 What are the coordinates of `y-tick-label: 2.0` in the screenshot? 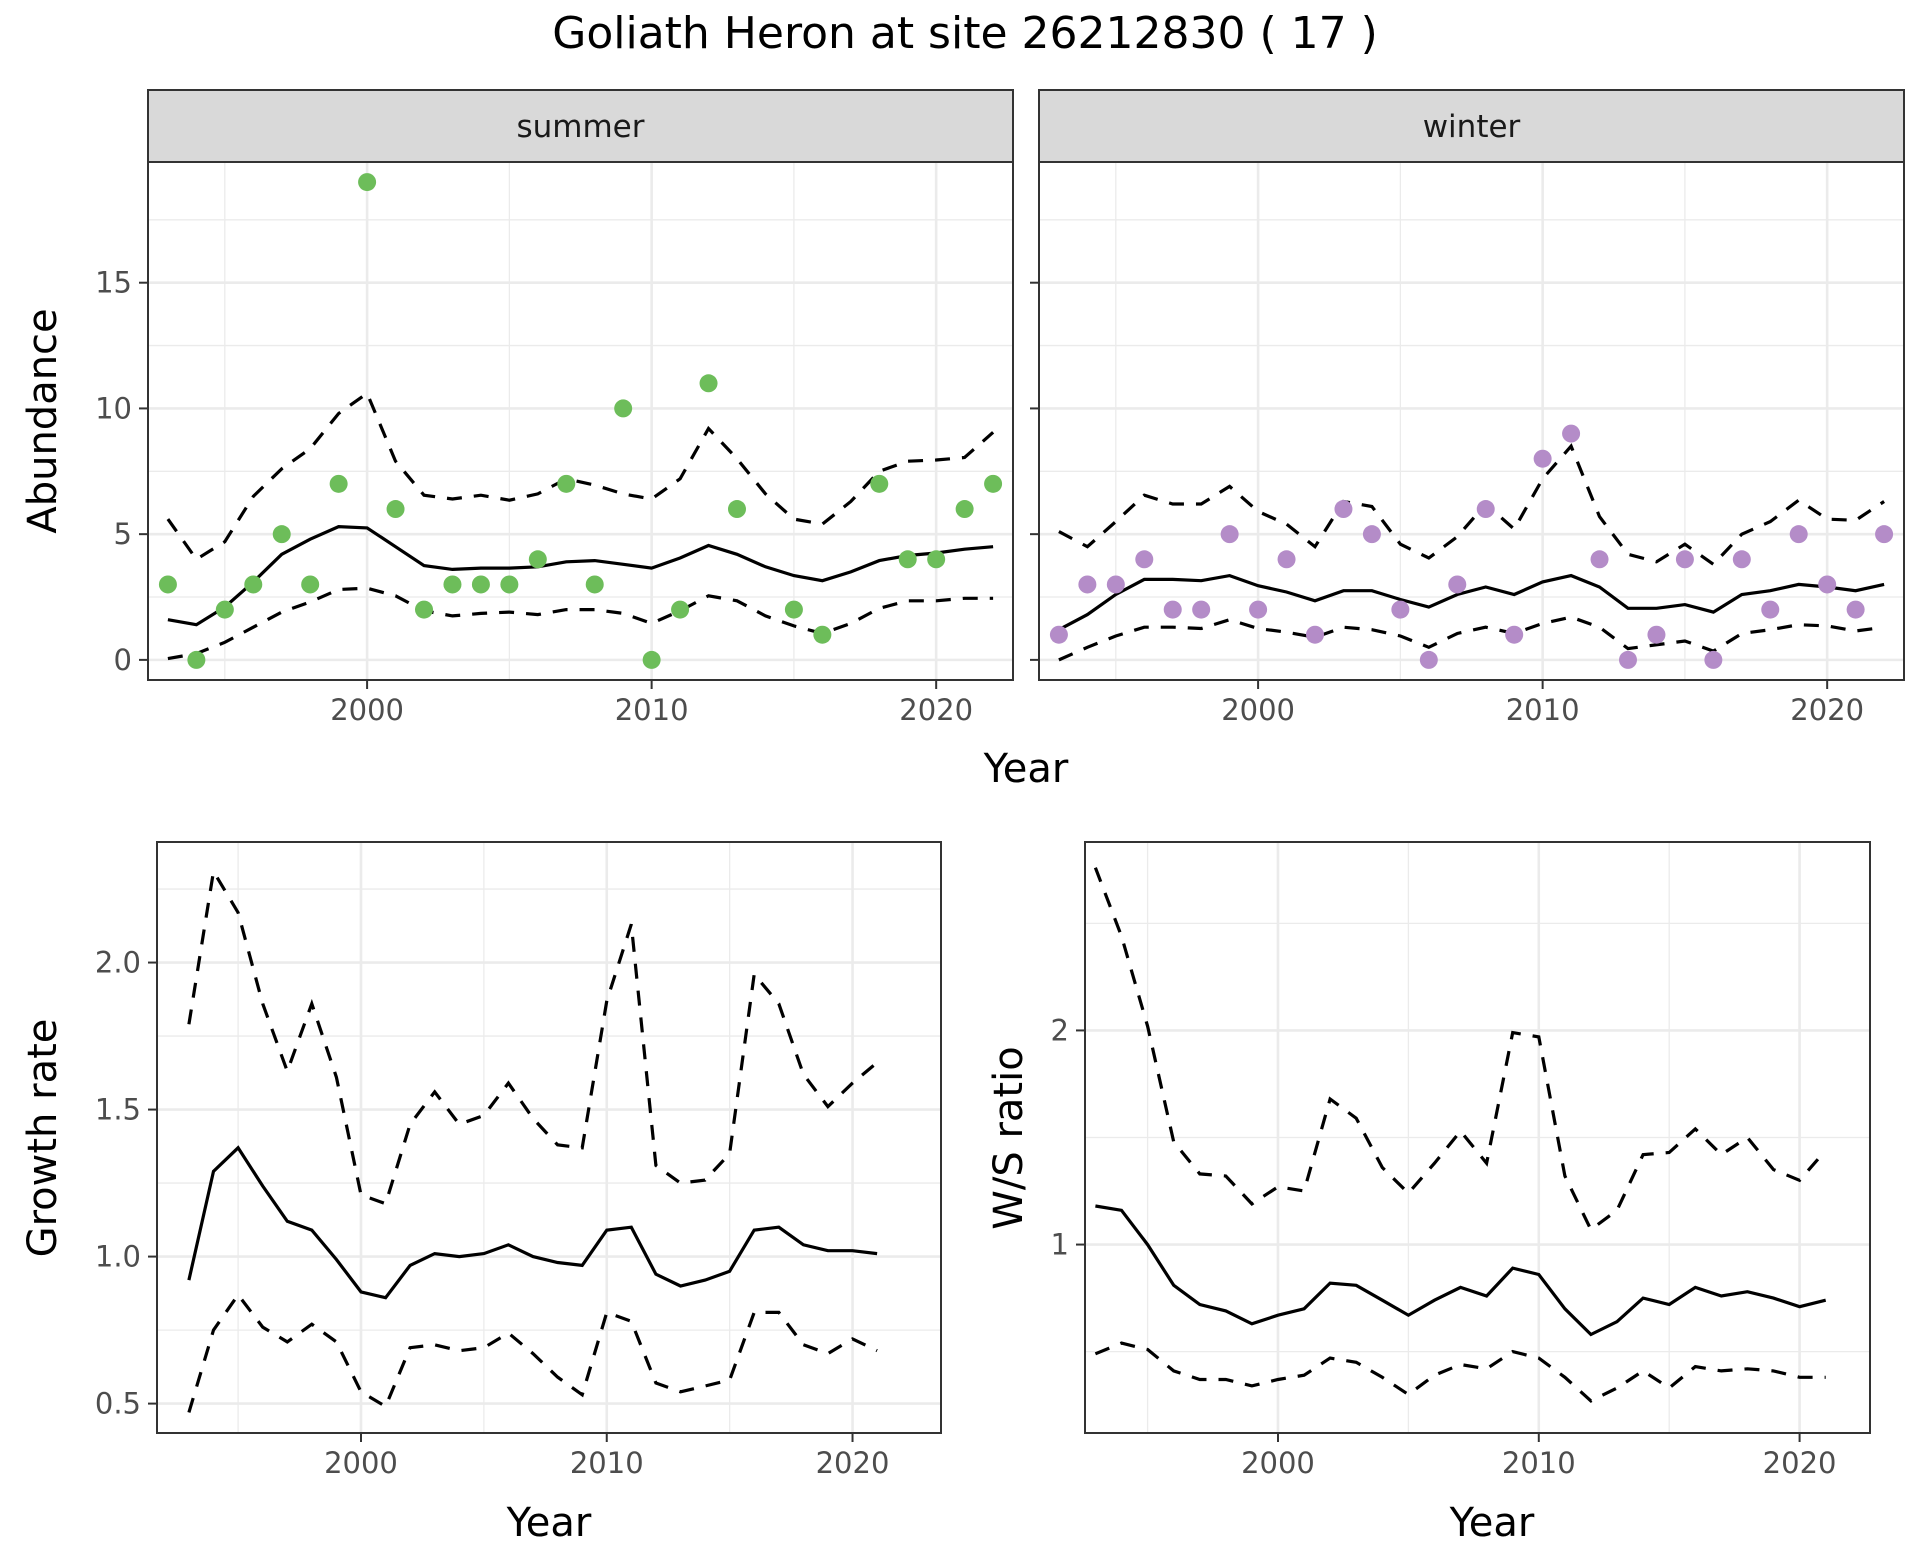 It's located at (118, 963).